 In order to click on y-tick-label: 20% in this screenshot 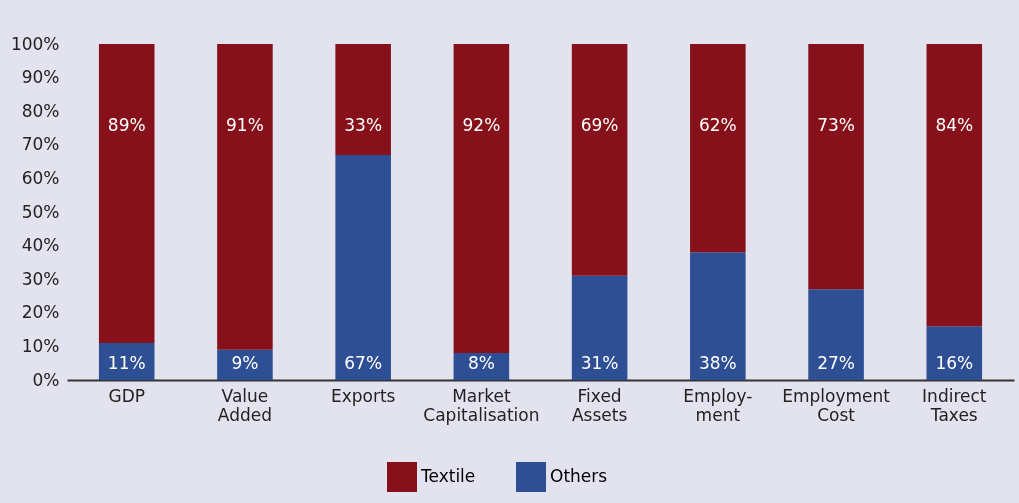, I will do `click(40, 312)`.